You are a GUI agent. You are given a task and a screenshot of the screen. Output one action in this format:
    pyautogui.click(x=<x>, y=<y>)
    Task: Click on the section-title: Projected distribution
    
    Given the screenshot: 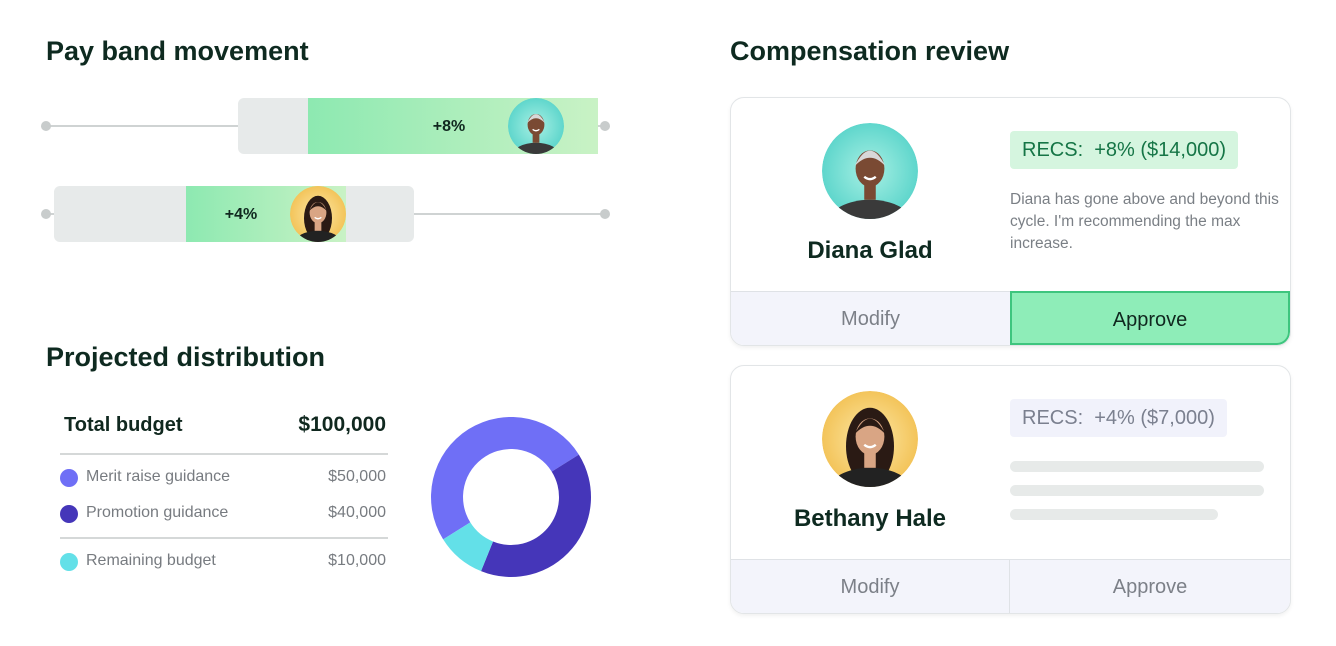 What is the action you would take?
    pyautogui.click(x=186, y=357)
    